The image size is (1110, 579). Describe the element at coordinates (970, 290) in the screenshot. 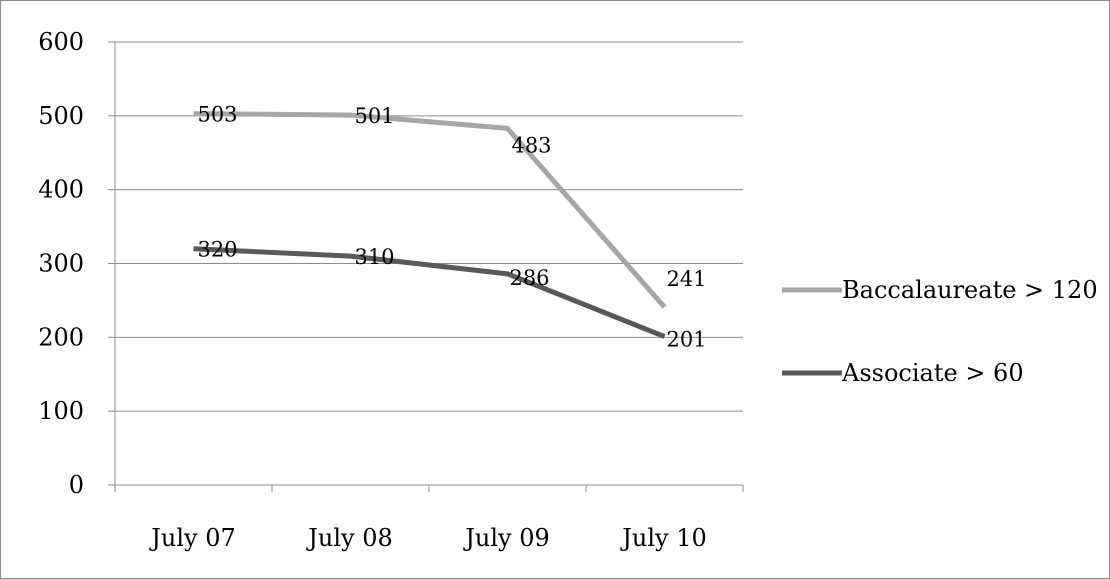

I see `legend-label-baccalaureate: Baccalaureate > 120` at that location.